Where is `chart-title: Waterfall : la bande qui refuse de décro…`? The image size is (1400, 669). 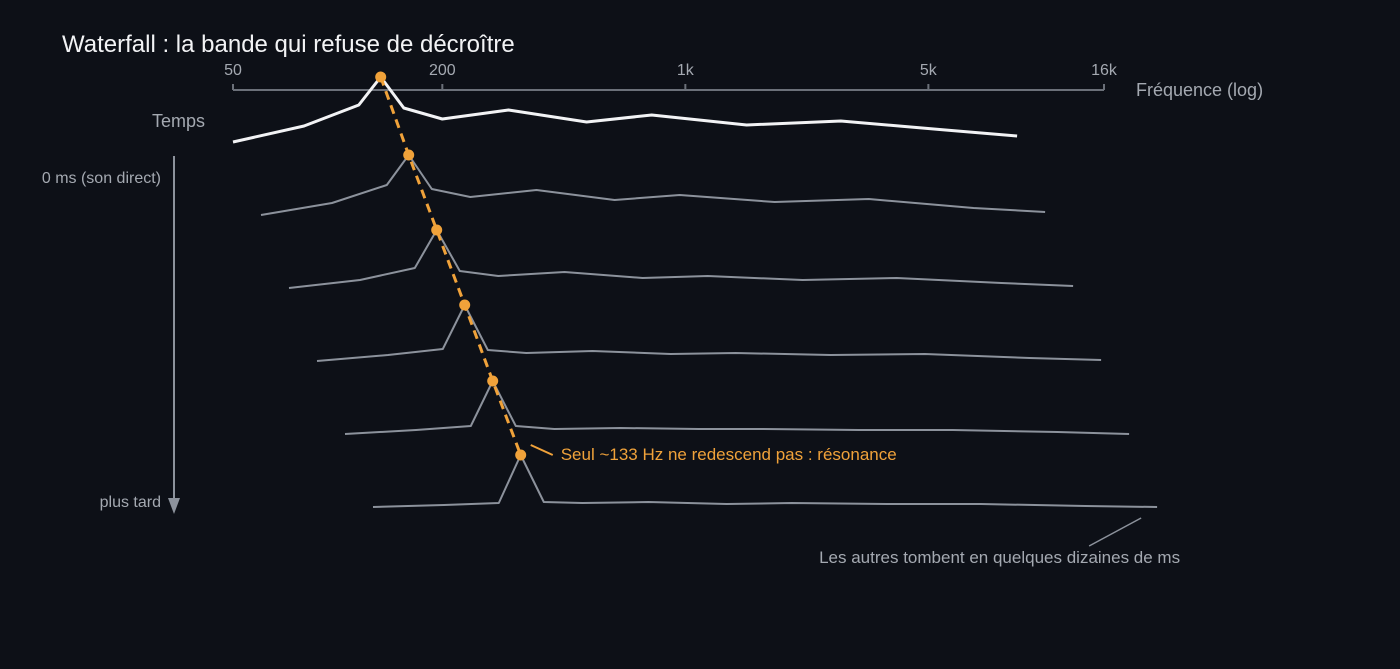
chart-title: Waterfall : la bande qui refuse de décro… is located at coordinates (288, 44).